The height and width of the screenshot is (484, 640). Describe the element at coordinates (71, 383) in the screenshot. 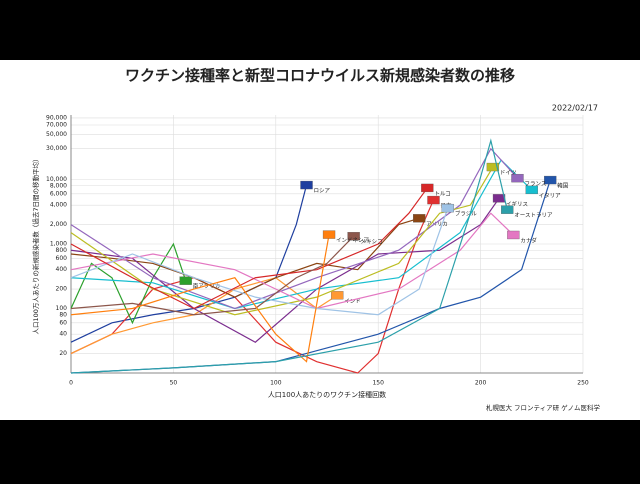

I see `x-tick-label: 0` at that location.